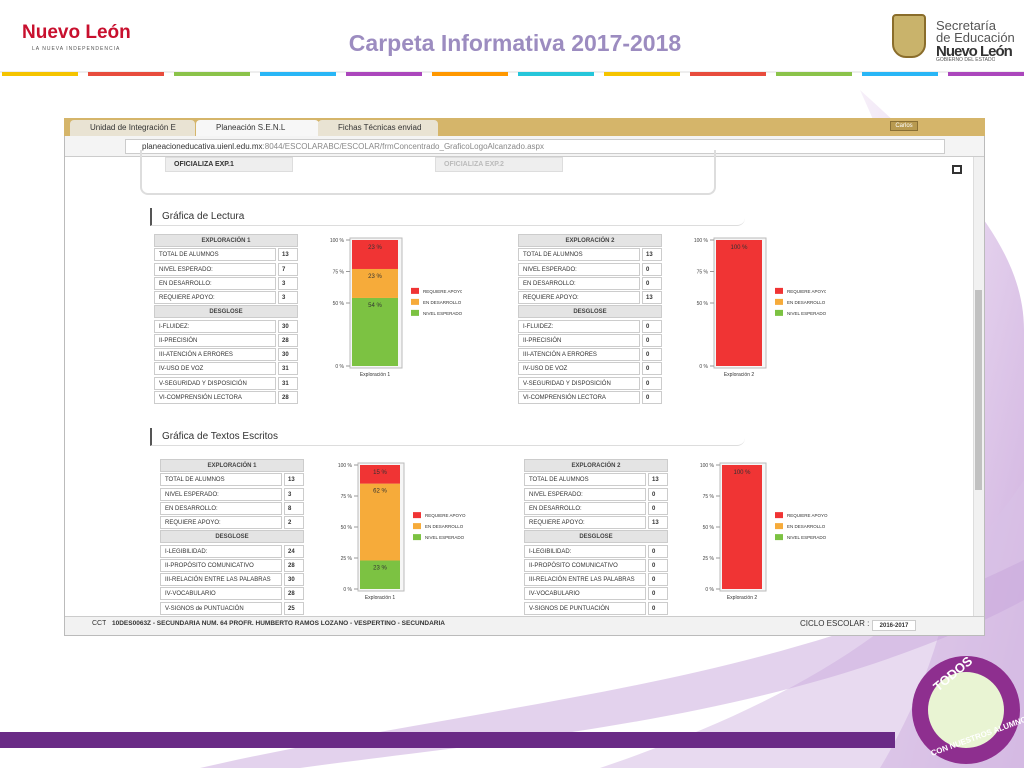 The height and width of the screenshot is (768, 1024). Describe the element at coordinates (202, 146) in the screenshot. I see `url-host: planeacioneducativa.uienl.edu.mx` at that location.